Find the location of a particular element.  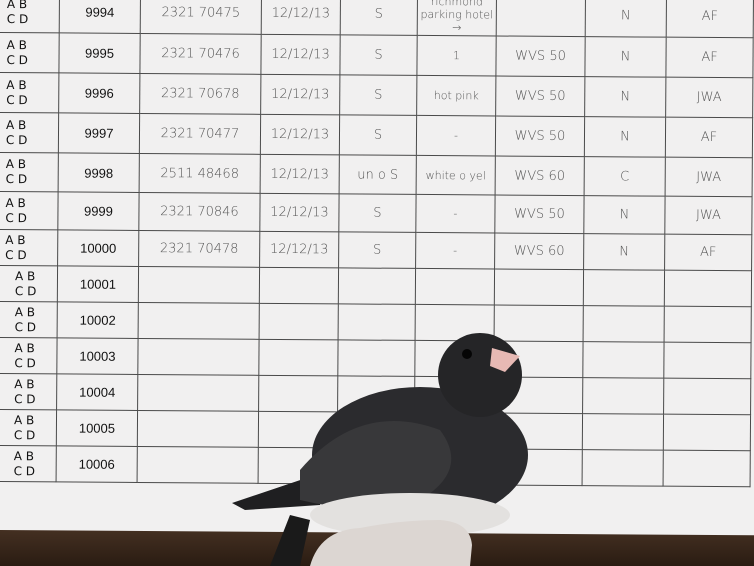

bird-legs is located at coordinates (290, 540).